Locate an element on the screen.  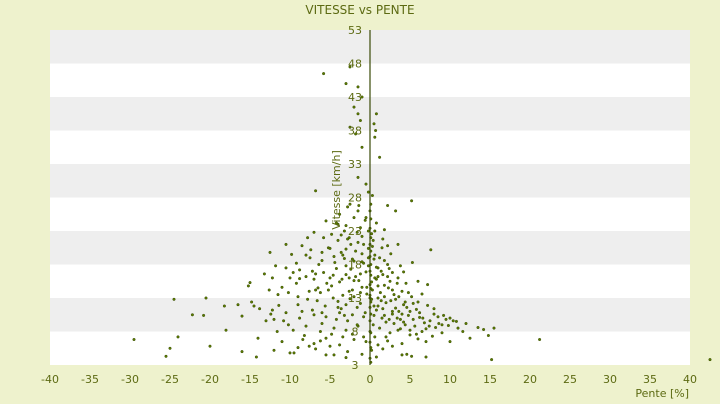
x-tick-label: 5 is located at coordinates (410, 379).